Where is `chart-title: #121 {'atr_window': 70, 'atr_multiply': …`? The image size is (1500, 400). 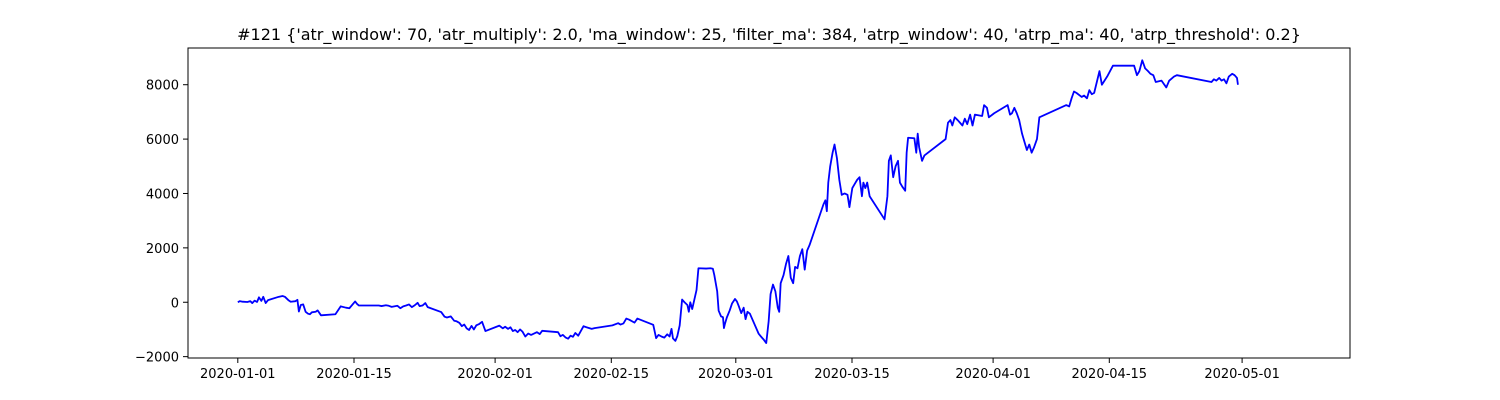 chart-title: #121 {'atr_window': 70, 'atr_multiply': … is located at coordinates (769, 35).